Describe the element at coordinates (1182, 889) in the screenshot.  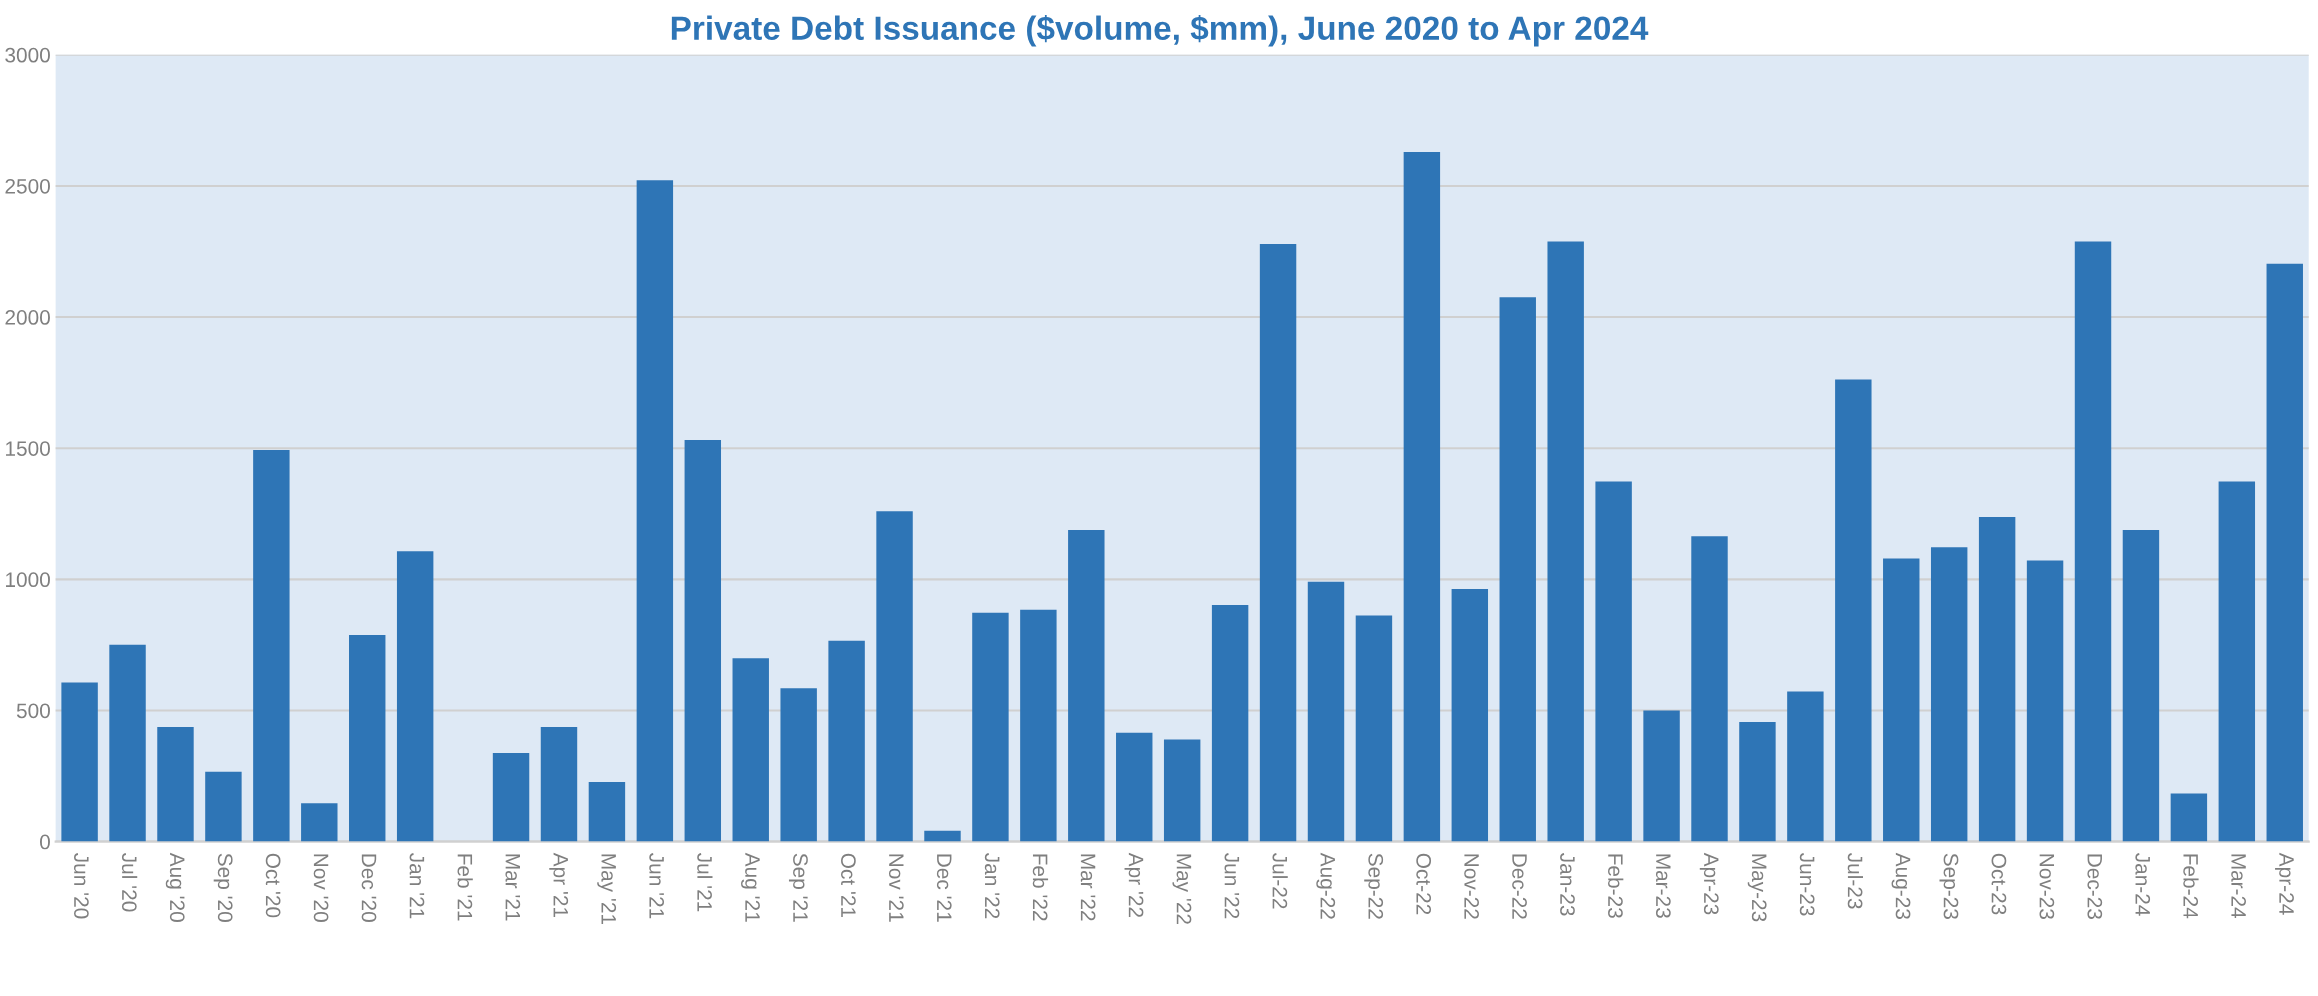
I see `x-tick-label: May '22` at that location.